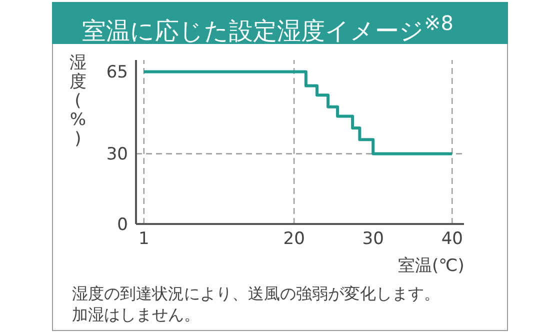 Image resolution: width=557 pixels, height=334 pixels. Describe the element at coordinates (117, 154) in the screenshot. I see `y-tick-label: 30` at that location.